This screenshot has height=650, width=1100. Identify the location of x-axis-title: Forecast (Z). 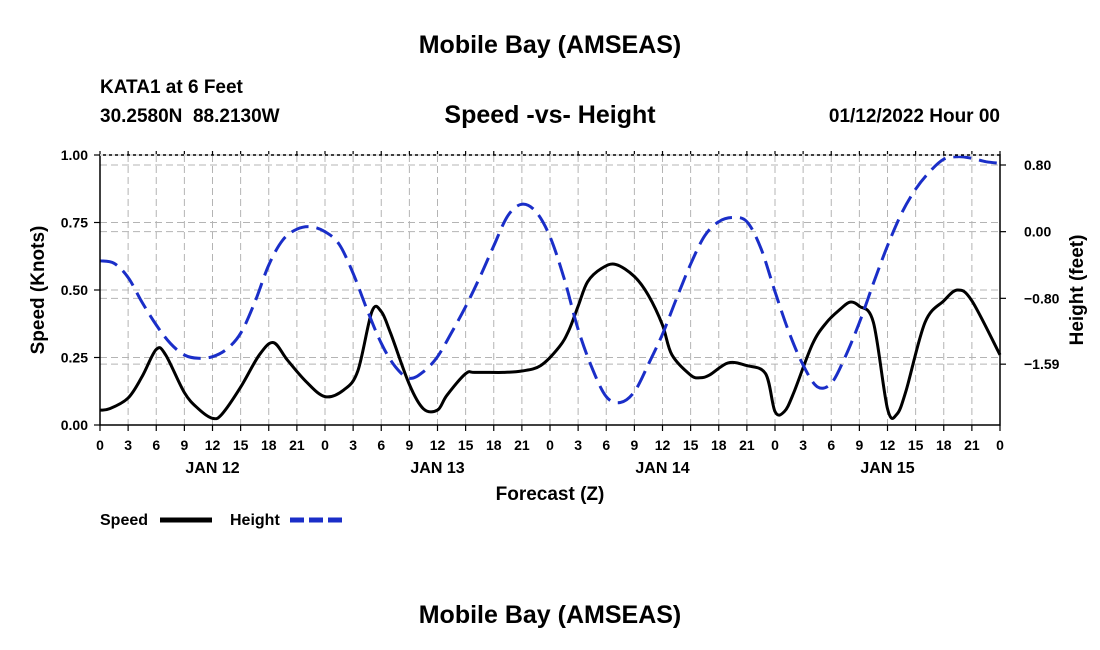
(550, 494).